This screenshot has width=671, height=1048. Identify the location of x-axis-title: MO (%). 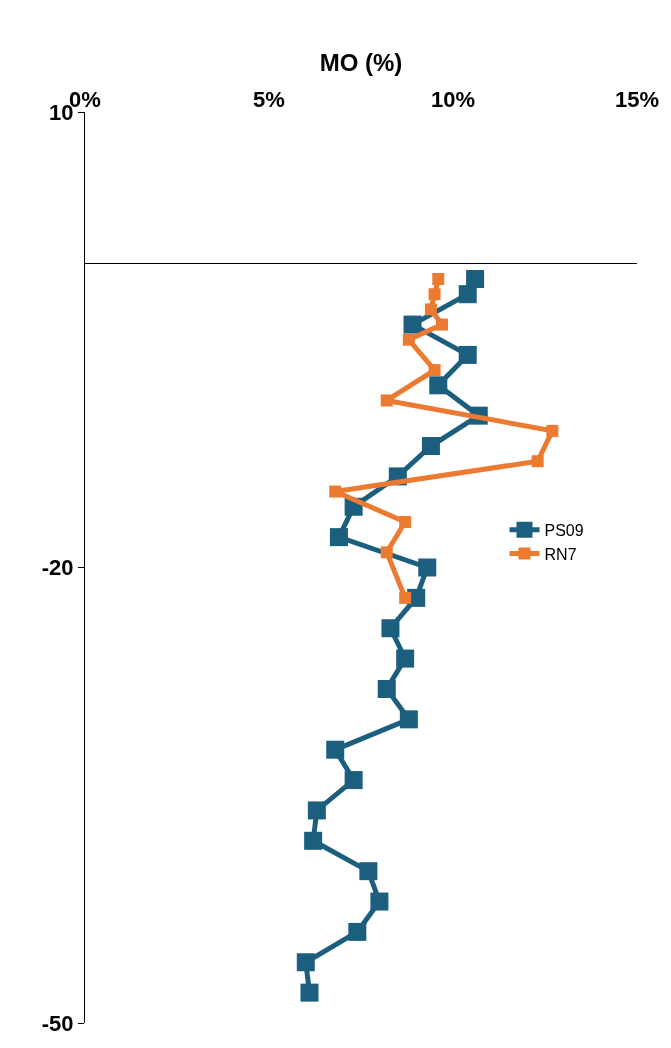
(361, 62).